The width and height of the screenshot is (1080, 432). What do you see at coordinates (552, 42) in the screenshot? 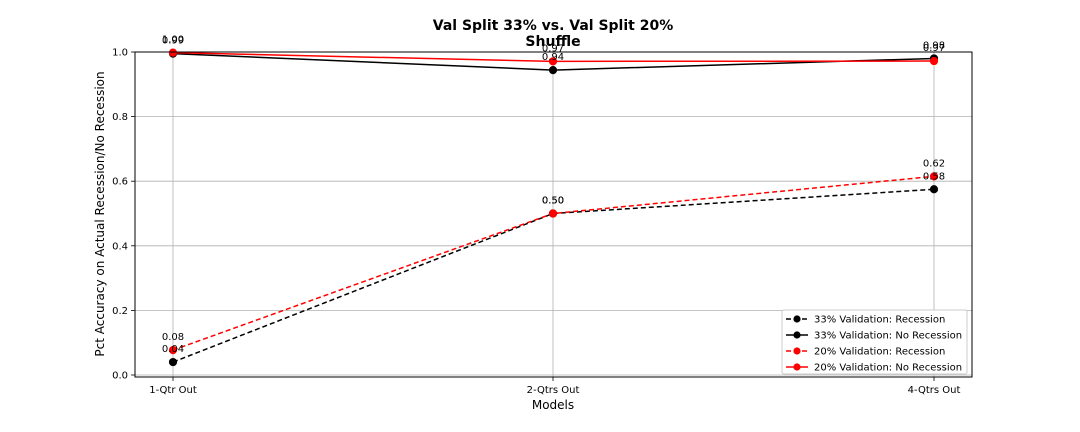
I see `chart-title-line-2: Shuffle` at bounding box center [552, 42].